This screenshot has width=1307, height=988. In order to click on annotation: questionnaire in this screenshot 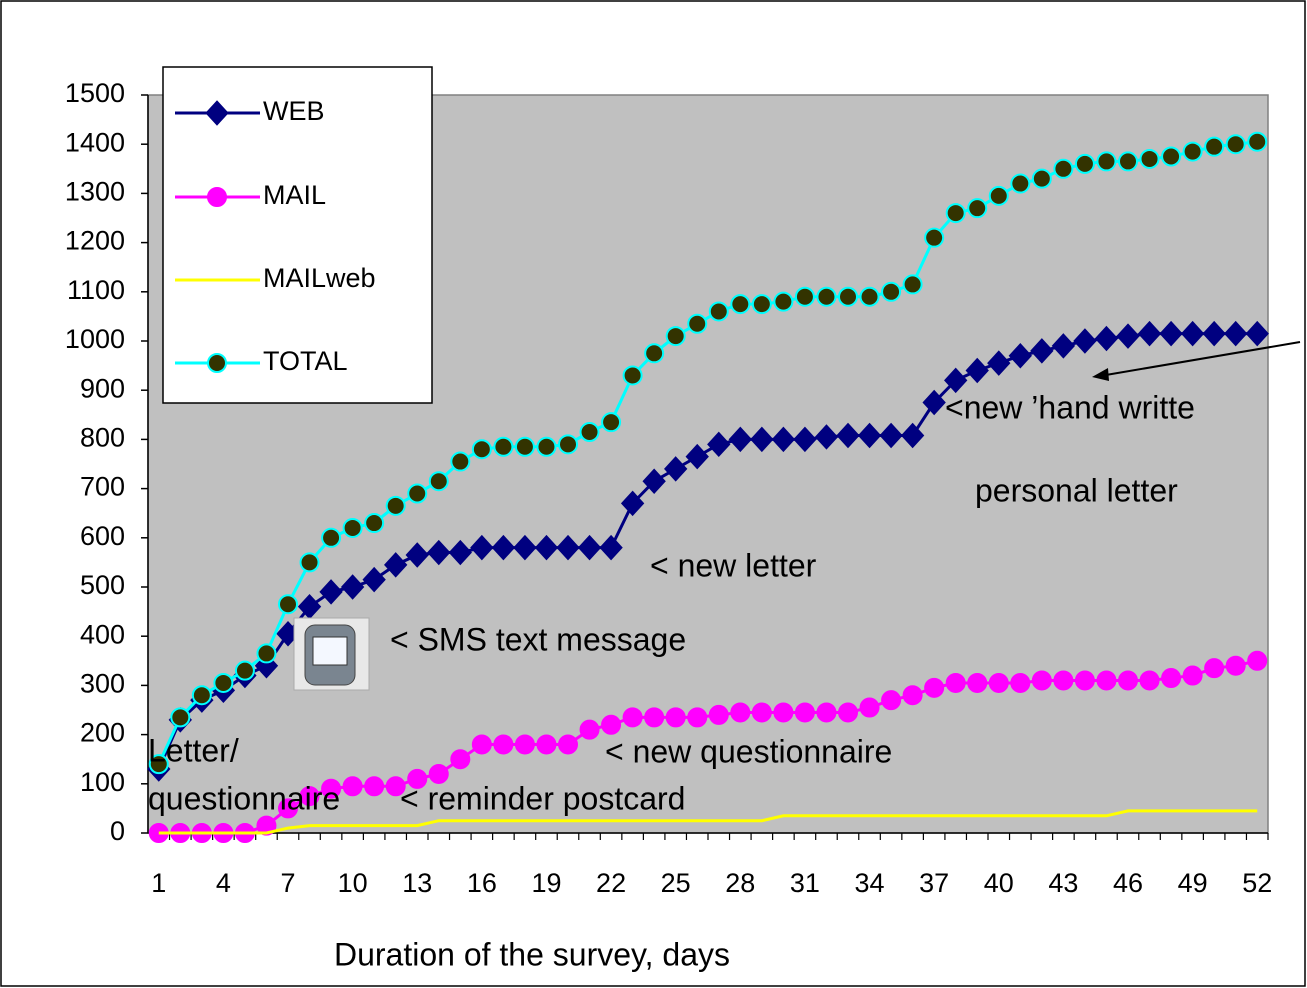, I will do `click(244, 798)`.